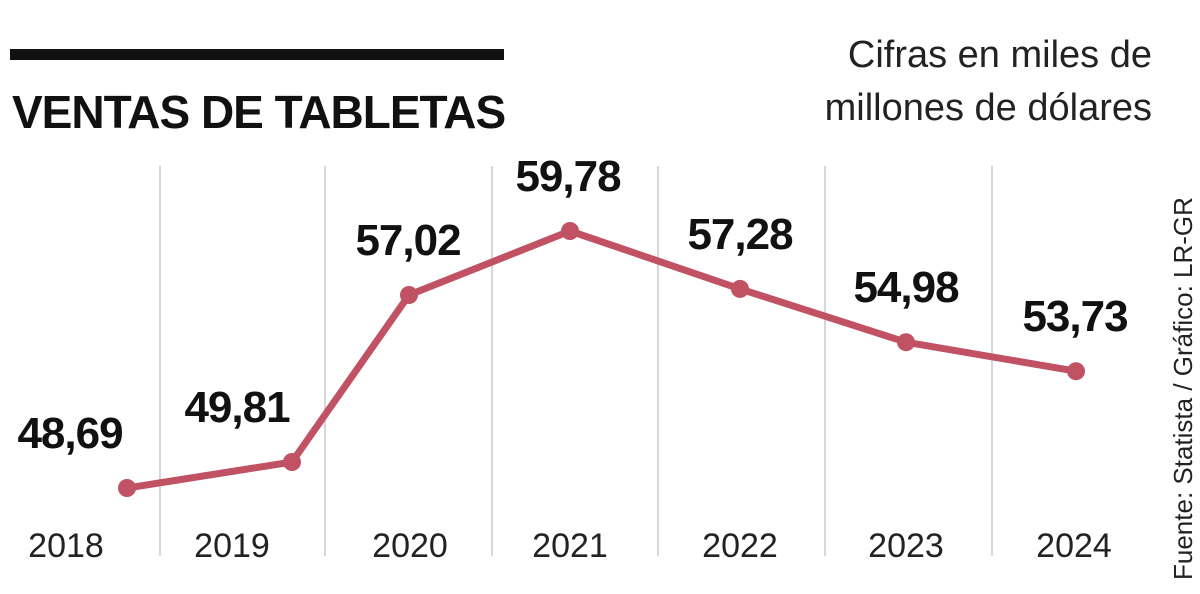 The image size is (1200, 594). I want to click on data-point-2019, so click(292, 462).